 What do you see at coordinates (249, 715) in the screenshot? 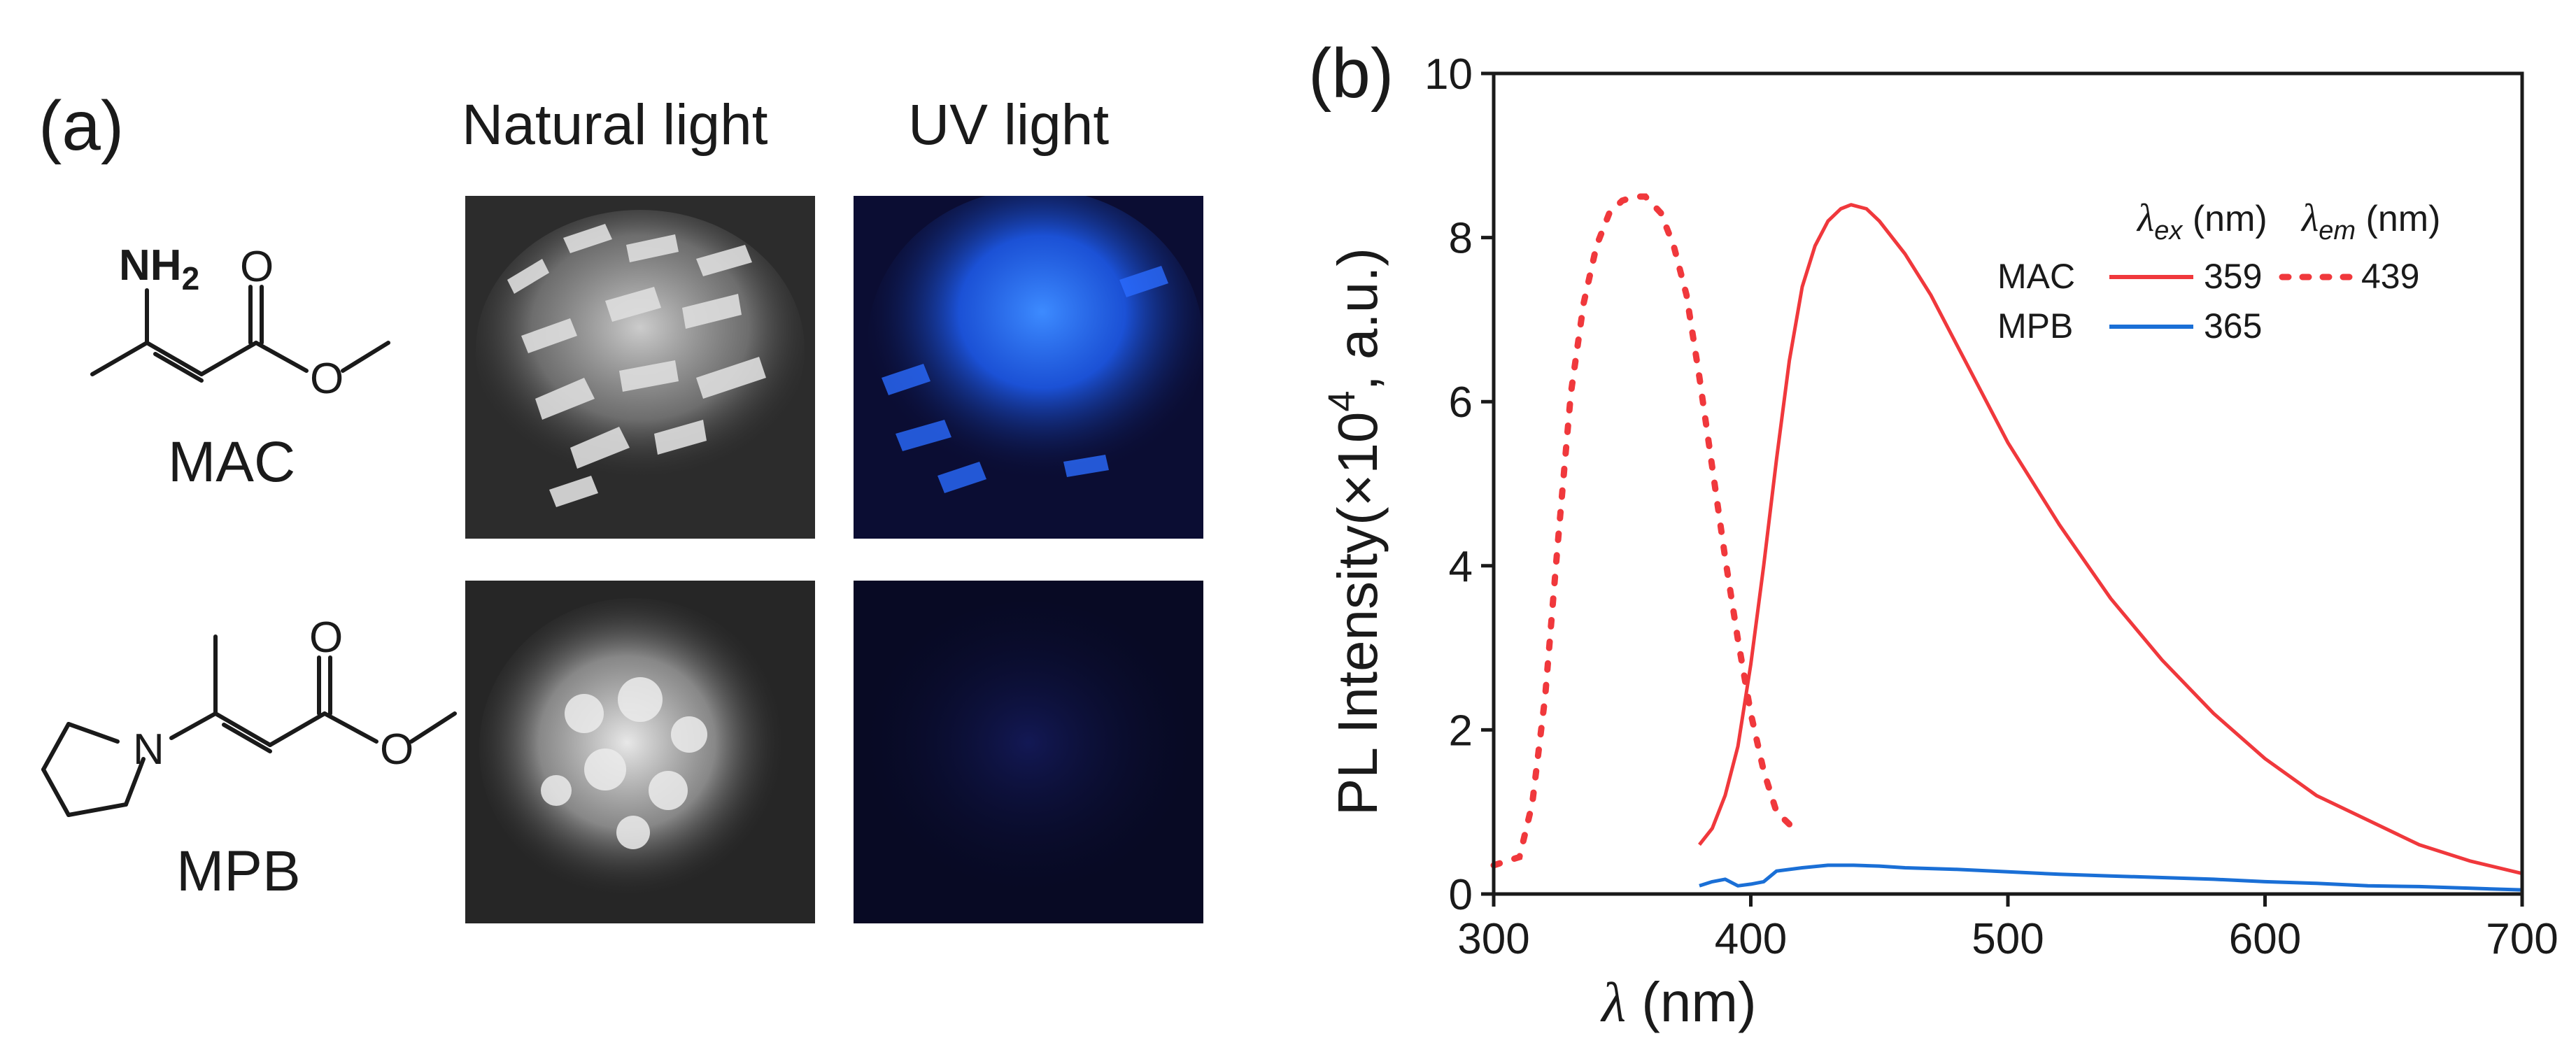
I see `mpb-structure: N O O` at bounding box center [249, 715].